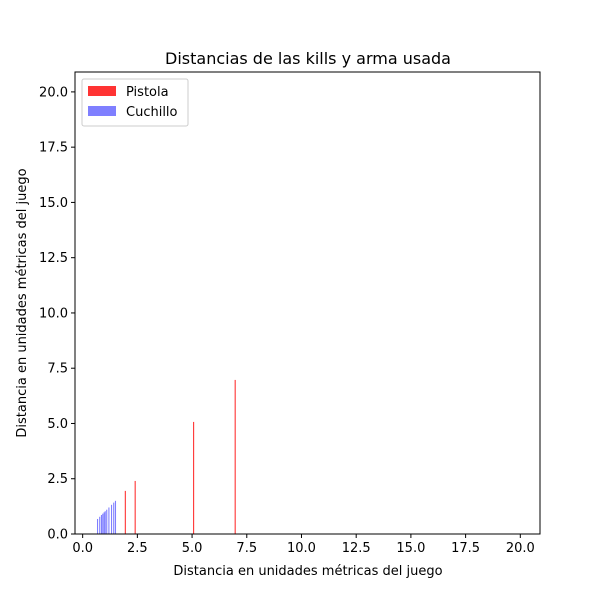  Describe the element at coordinates (22, 302) in the screenshot. I see `y-axis-label: Distancia en unidades métricas del juego` at that location.